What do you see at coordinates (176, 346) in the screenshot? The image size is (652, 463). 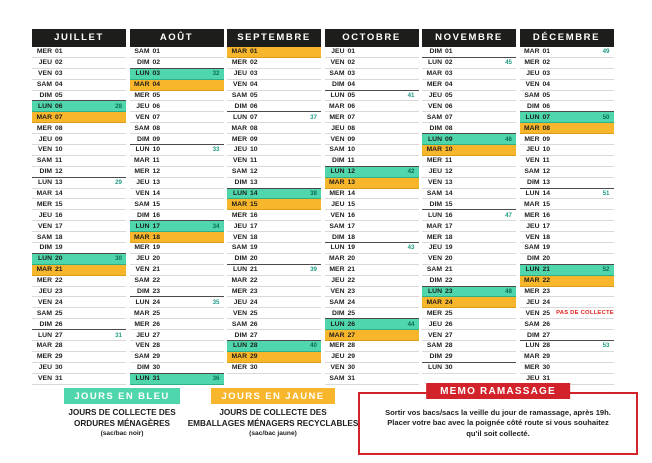 I see `day-row: VEN 28` at bounding box center [176, 346].